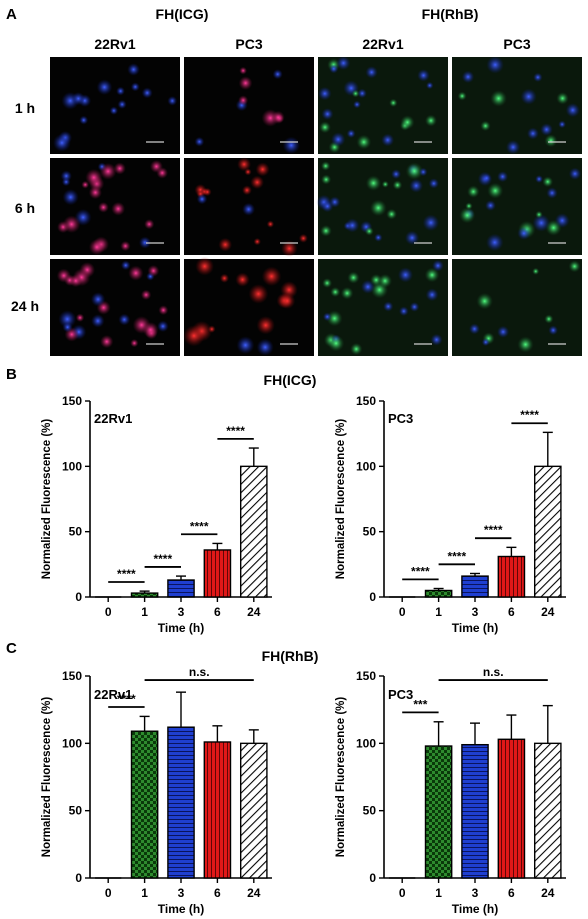  What do you see at coordinates (11, 648) in the screenshot?
I see `panel-letter-c: C` at bounding box center [11, 648].